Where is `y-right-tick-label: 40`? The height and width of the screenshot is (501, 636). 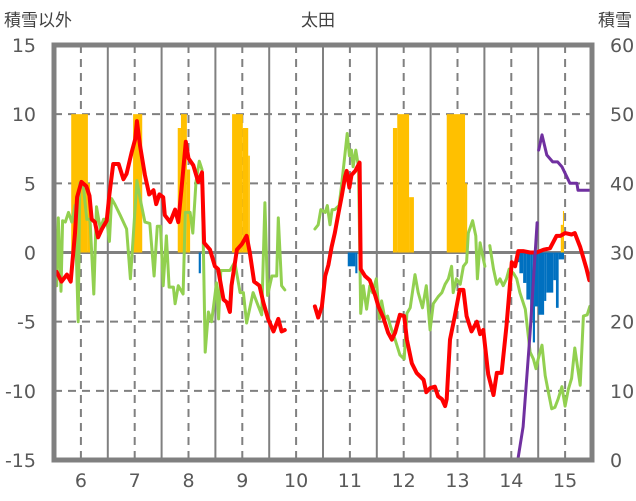
y-right-tick-label: 40 is located at coordinates (622, 184).